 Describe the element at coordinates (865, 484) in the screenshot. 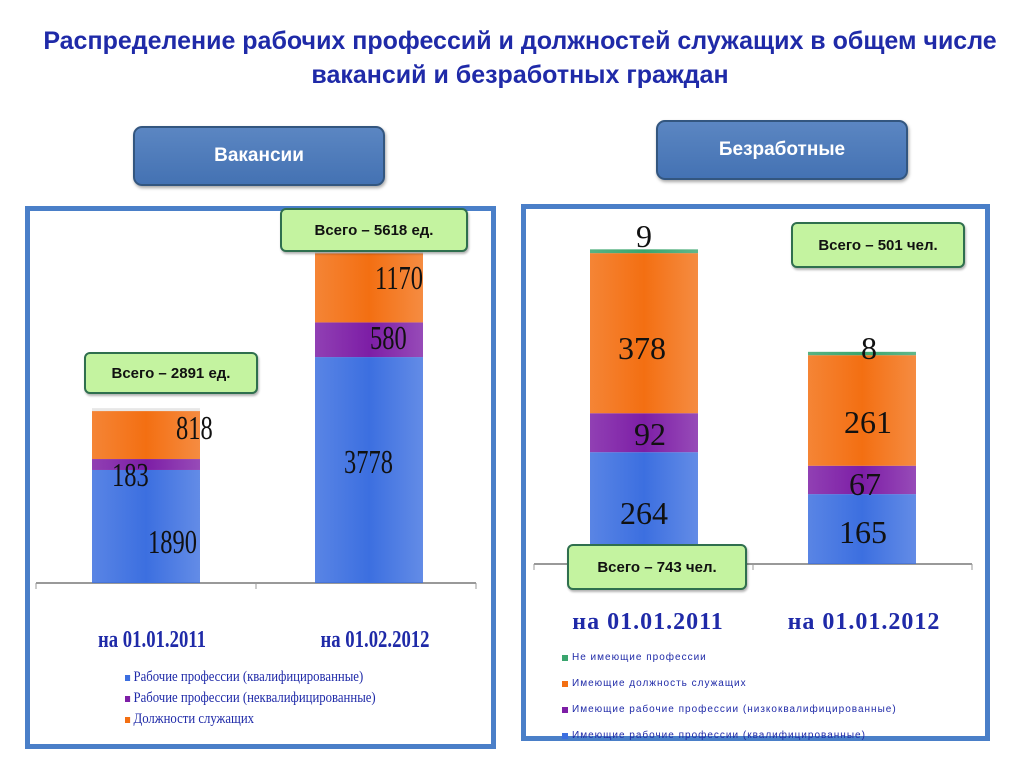

I see `data-label: 67` at that location.